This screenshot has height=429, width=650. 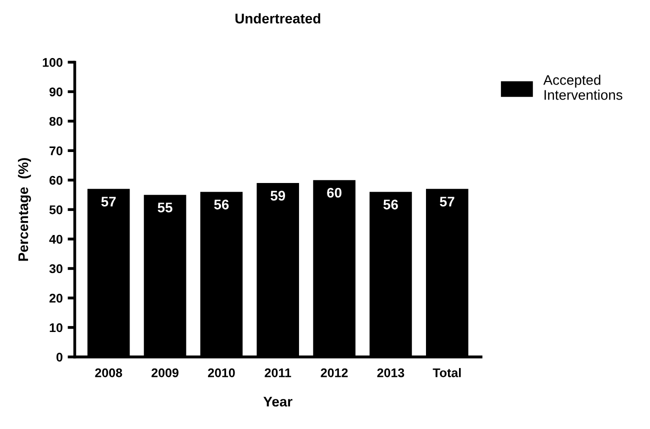 I want to click on y-tick-label: 90, so click(x=55, y=91).